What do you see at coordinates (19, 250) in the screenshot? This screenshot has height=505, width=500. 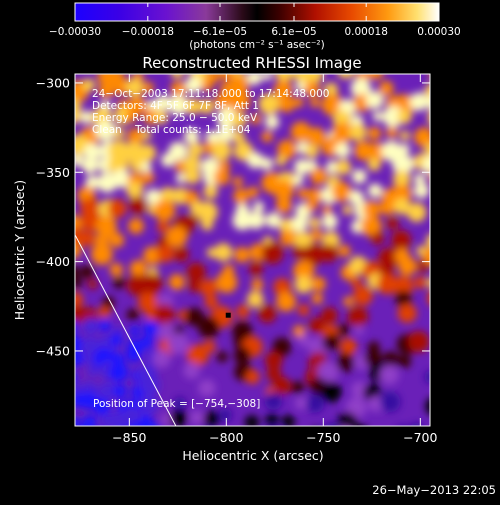 I see `y-axis-label: Heliocentric Y (arcsec)` at bounding box center [19, 250].